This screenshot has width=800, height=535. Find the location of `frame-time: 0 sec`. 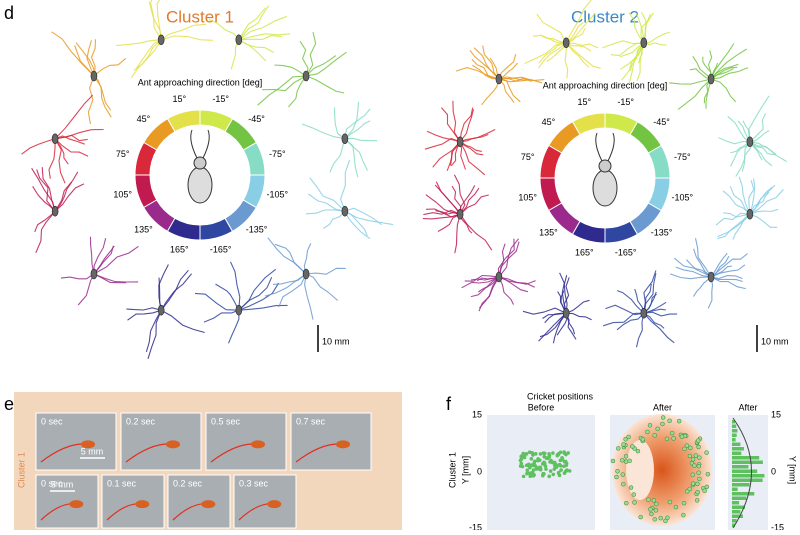

frame-time: 0 sec is located at coordinates (52, 421).